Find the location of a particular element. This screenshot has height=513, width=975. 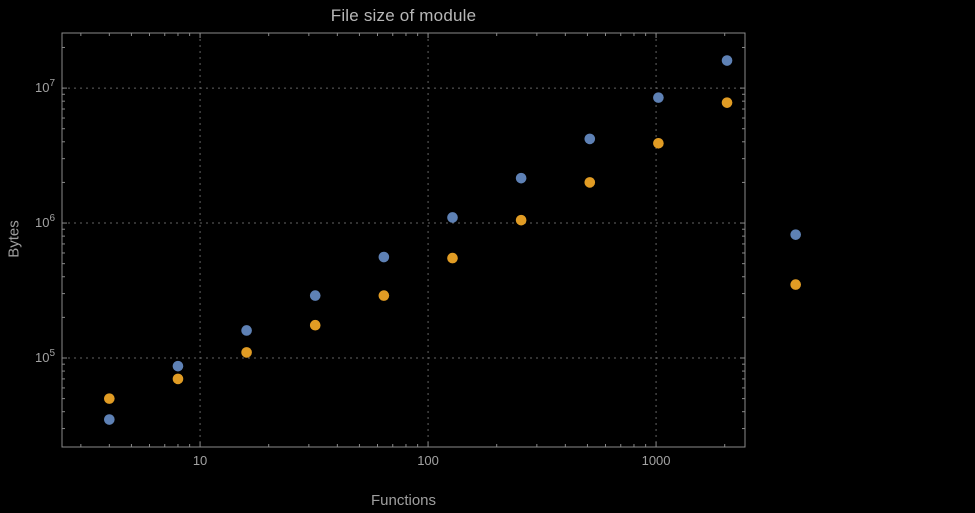

x-tick-label: 1000 is located at coordinates (656, 460).